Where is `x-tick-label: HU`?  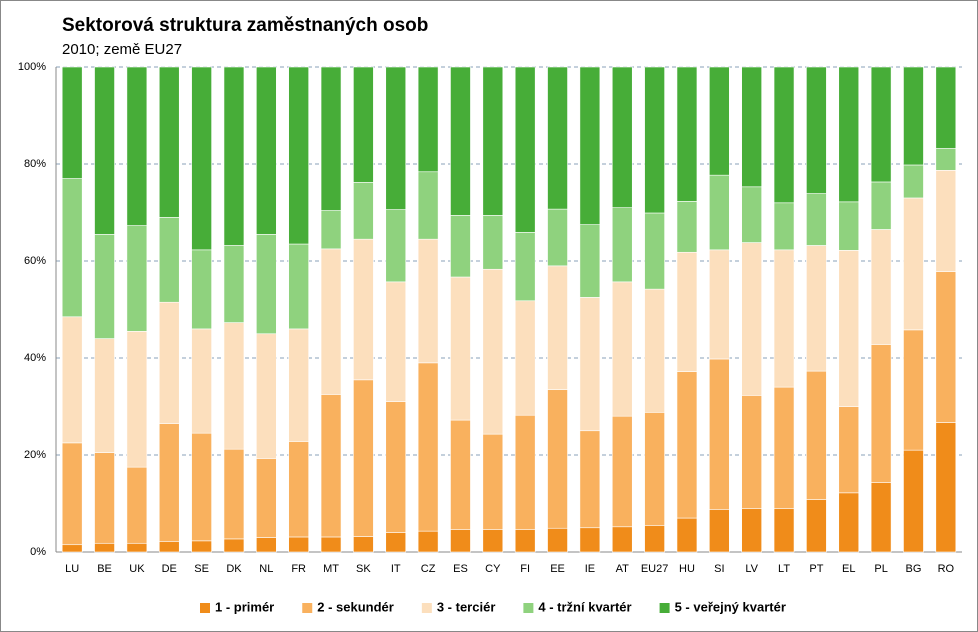
x-tick-label: HU is located at coordinates (687, 569).